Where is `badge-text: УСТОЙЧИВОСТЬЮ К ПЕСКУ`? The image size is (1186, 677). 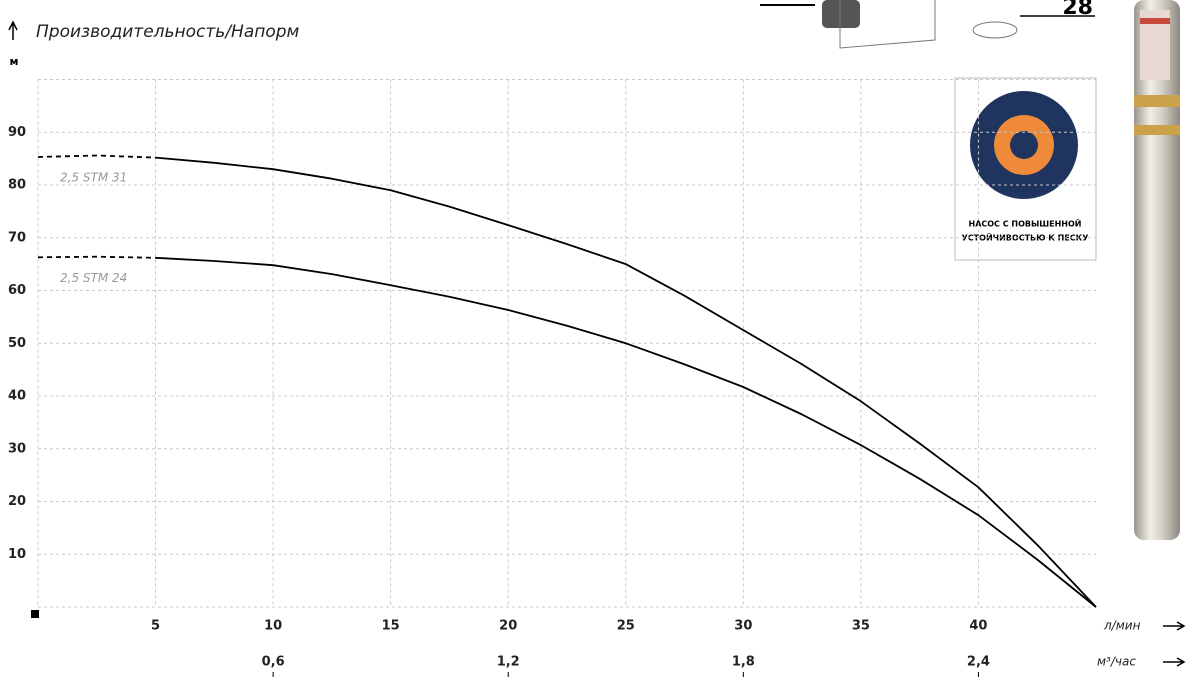 badge-text: УСТОЙЧИВОСТЬЮ К ПЕСКУ is located at coordinates (1025, 237).